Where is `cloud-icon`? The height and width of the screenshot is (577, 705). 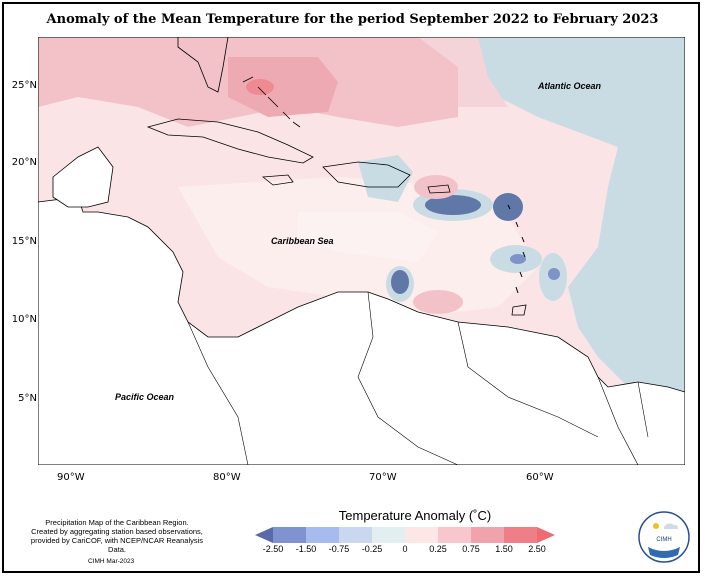
cloud-icon is located at coordinates (671, 526).